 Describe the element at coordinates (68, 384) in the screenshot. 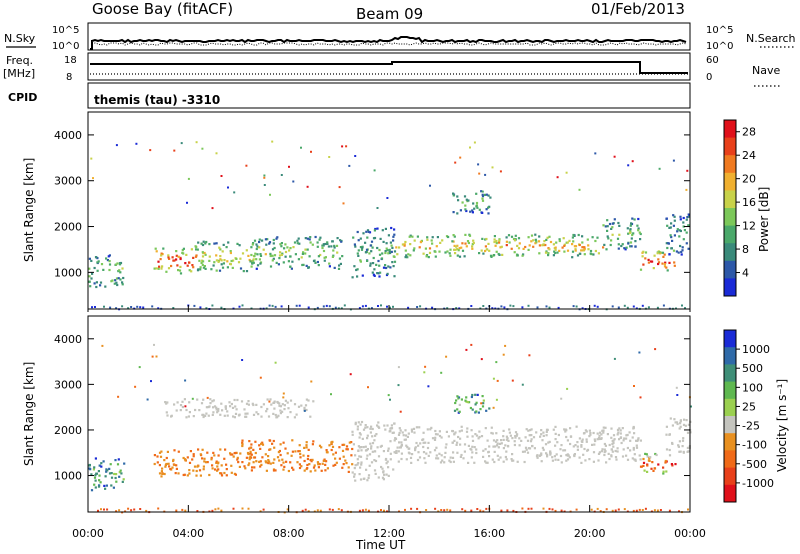

I see `y-tick-label: 3000` at that location.